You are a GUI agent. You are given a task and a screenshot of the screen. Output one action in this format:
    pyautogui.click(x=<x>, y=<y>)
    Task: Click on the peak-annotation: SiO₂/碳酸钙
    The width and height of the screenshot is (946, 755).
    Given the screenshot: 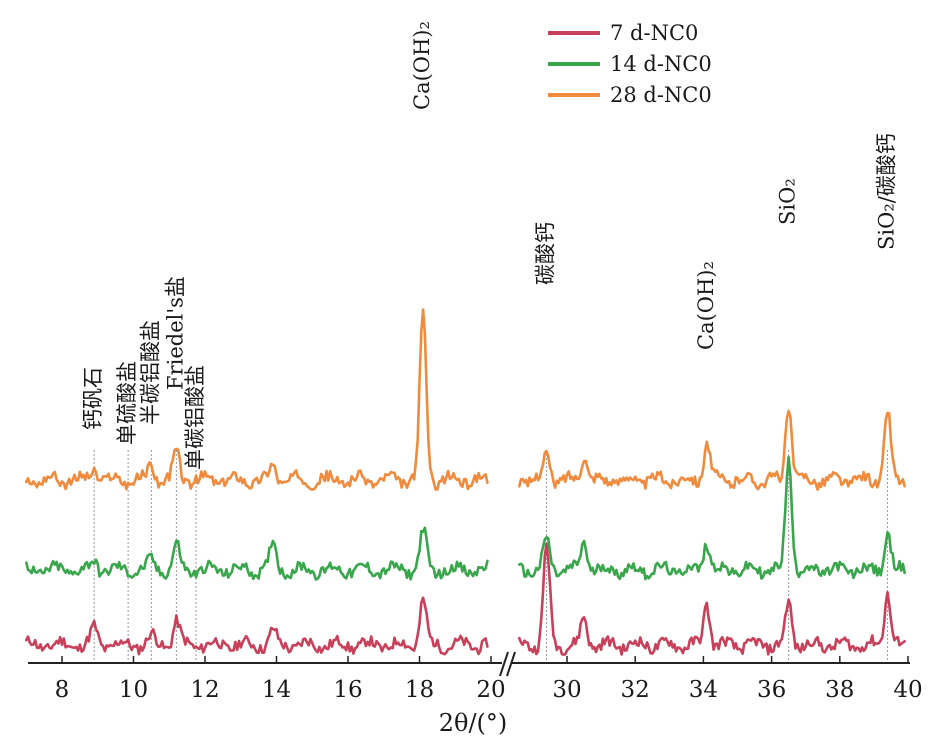 What is the action you would take?
    pyautogui.click(x=887, y=191)
    